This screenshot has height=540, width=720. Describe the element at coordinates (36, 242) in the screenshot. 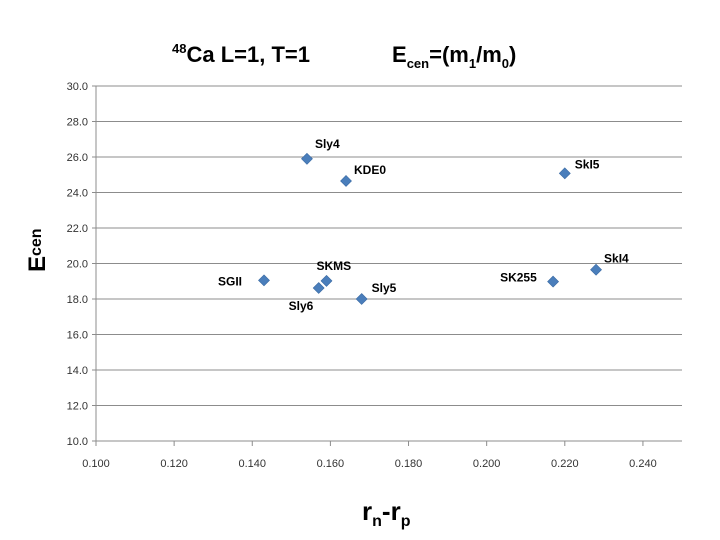

I see `y-axis-title-sub: cen` at that location.